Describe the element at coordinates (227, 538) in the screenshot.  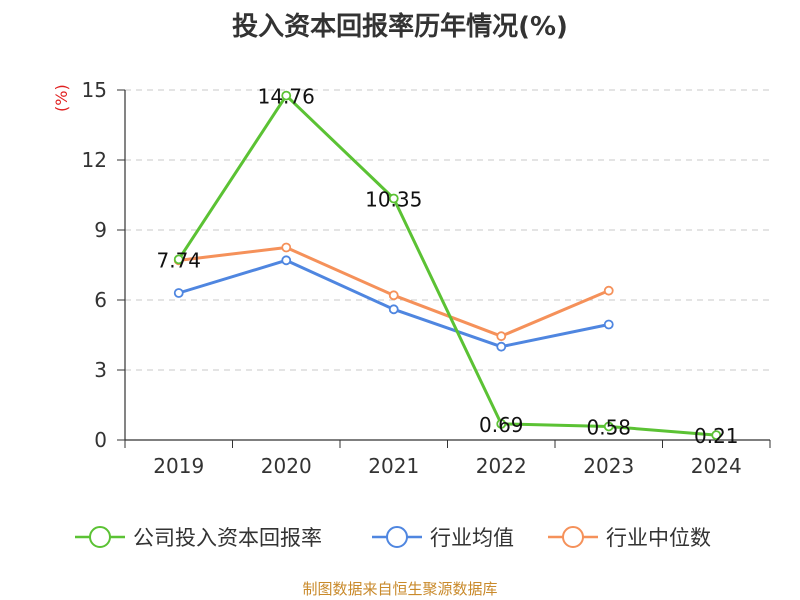
I see `legend-label: 公司投入资本回报率` at that location.